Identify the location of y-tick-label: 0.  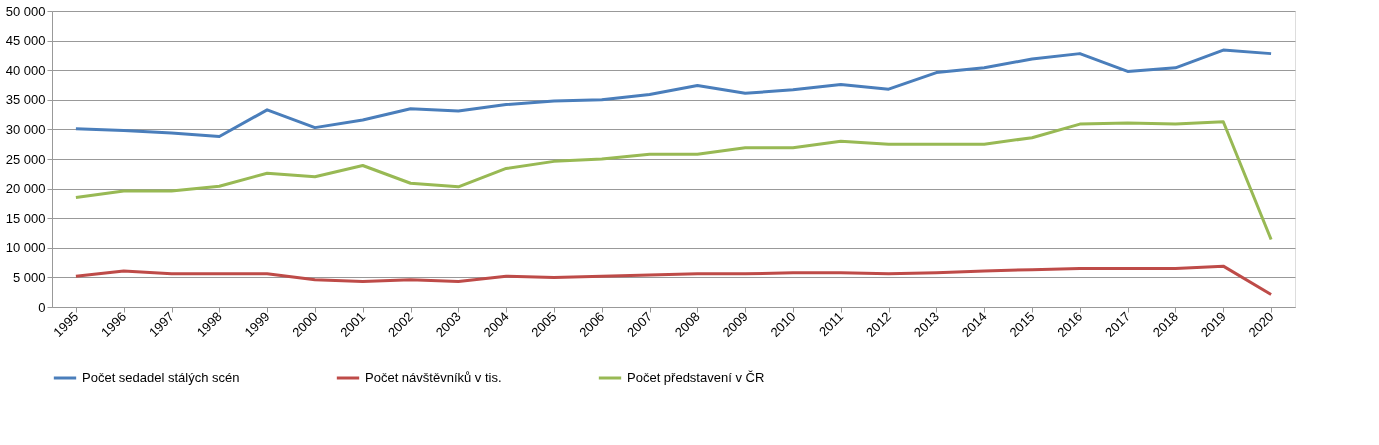
(42, 307).